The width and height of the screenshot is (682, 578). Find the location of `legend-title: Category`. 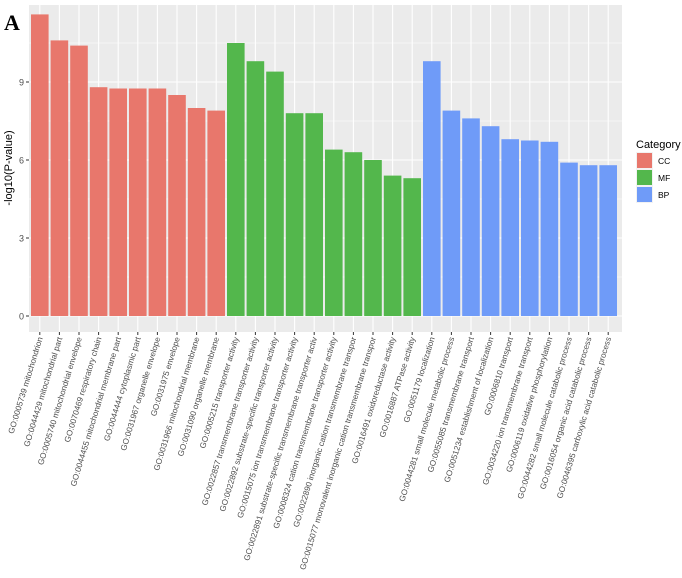

legend-title: Category is located at coordinates (658, 145).